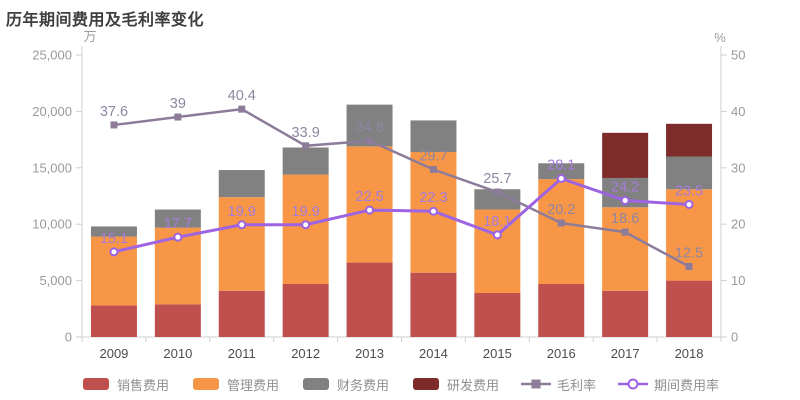 The width and height of the screenshot is (800, 400). I want to click on legend-label-sales-expense: 销售费用, so click(142, 385).